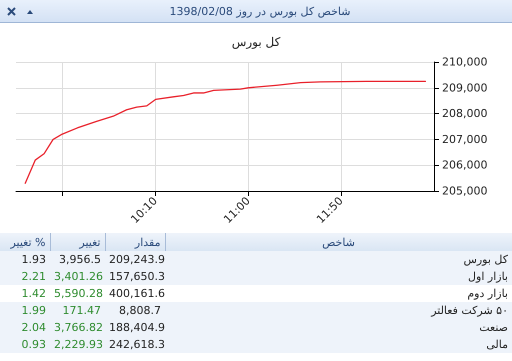 The width and height of the screenshot is (512, 361). Describe the element at coordinates (140, 311) in the screenshot. I see `text: 8,808.7` at that location.